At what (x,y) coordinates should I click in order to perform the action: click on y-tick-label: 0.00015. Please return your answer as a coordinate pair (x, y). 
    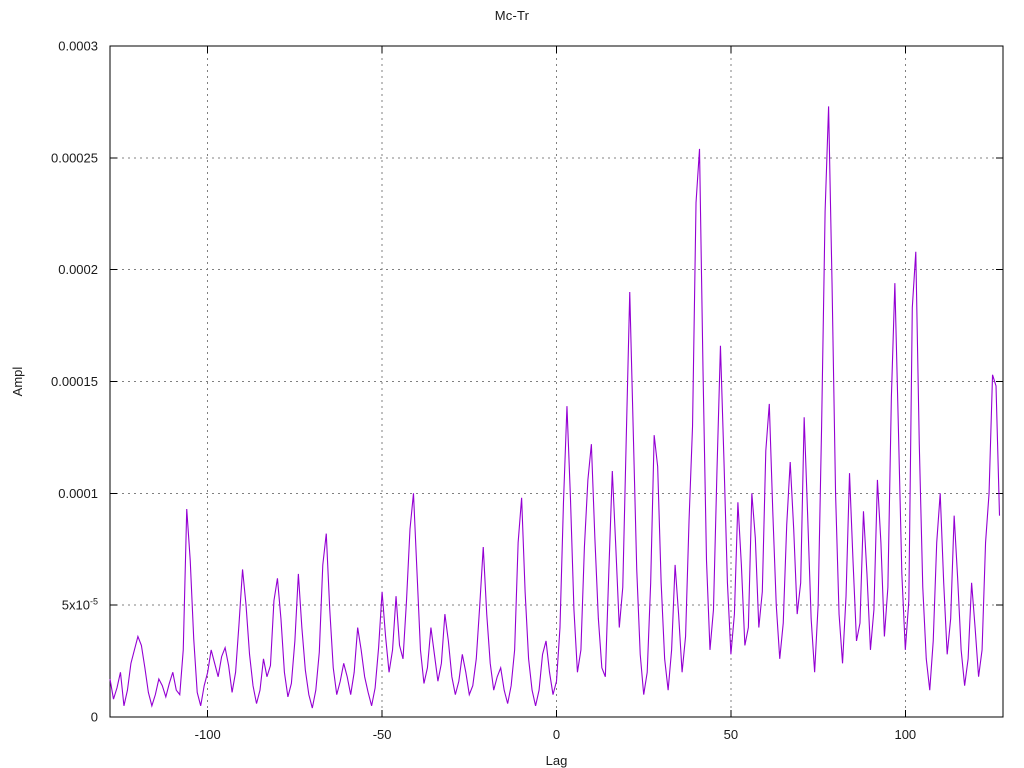
    Looking at the image, I should click on (74, 381).